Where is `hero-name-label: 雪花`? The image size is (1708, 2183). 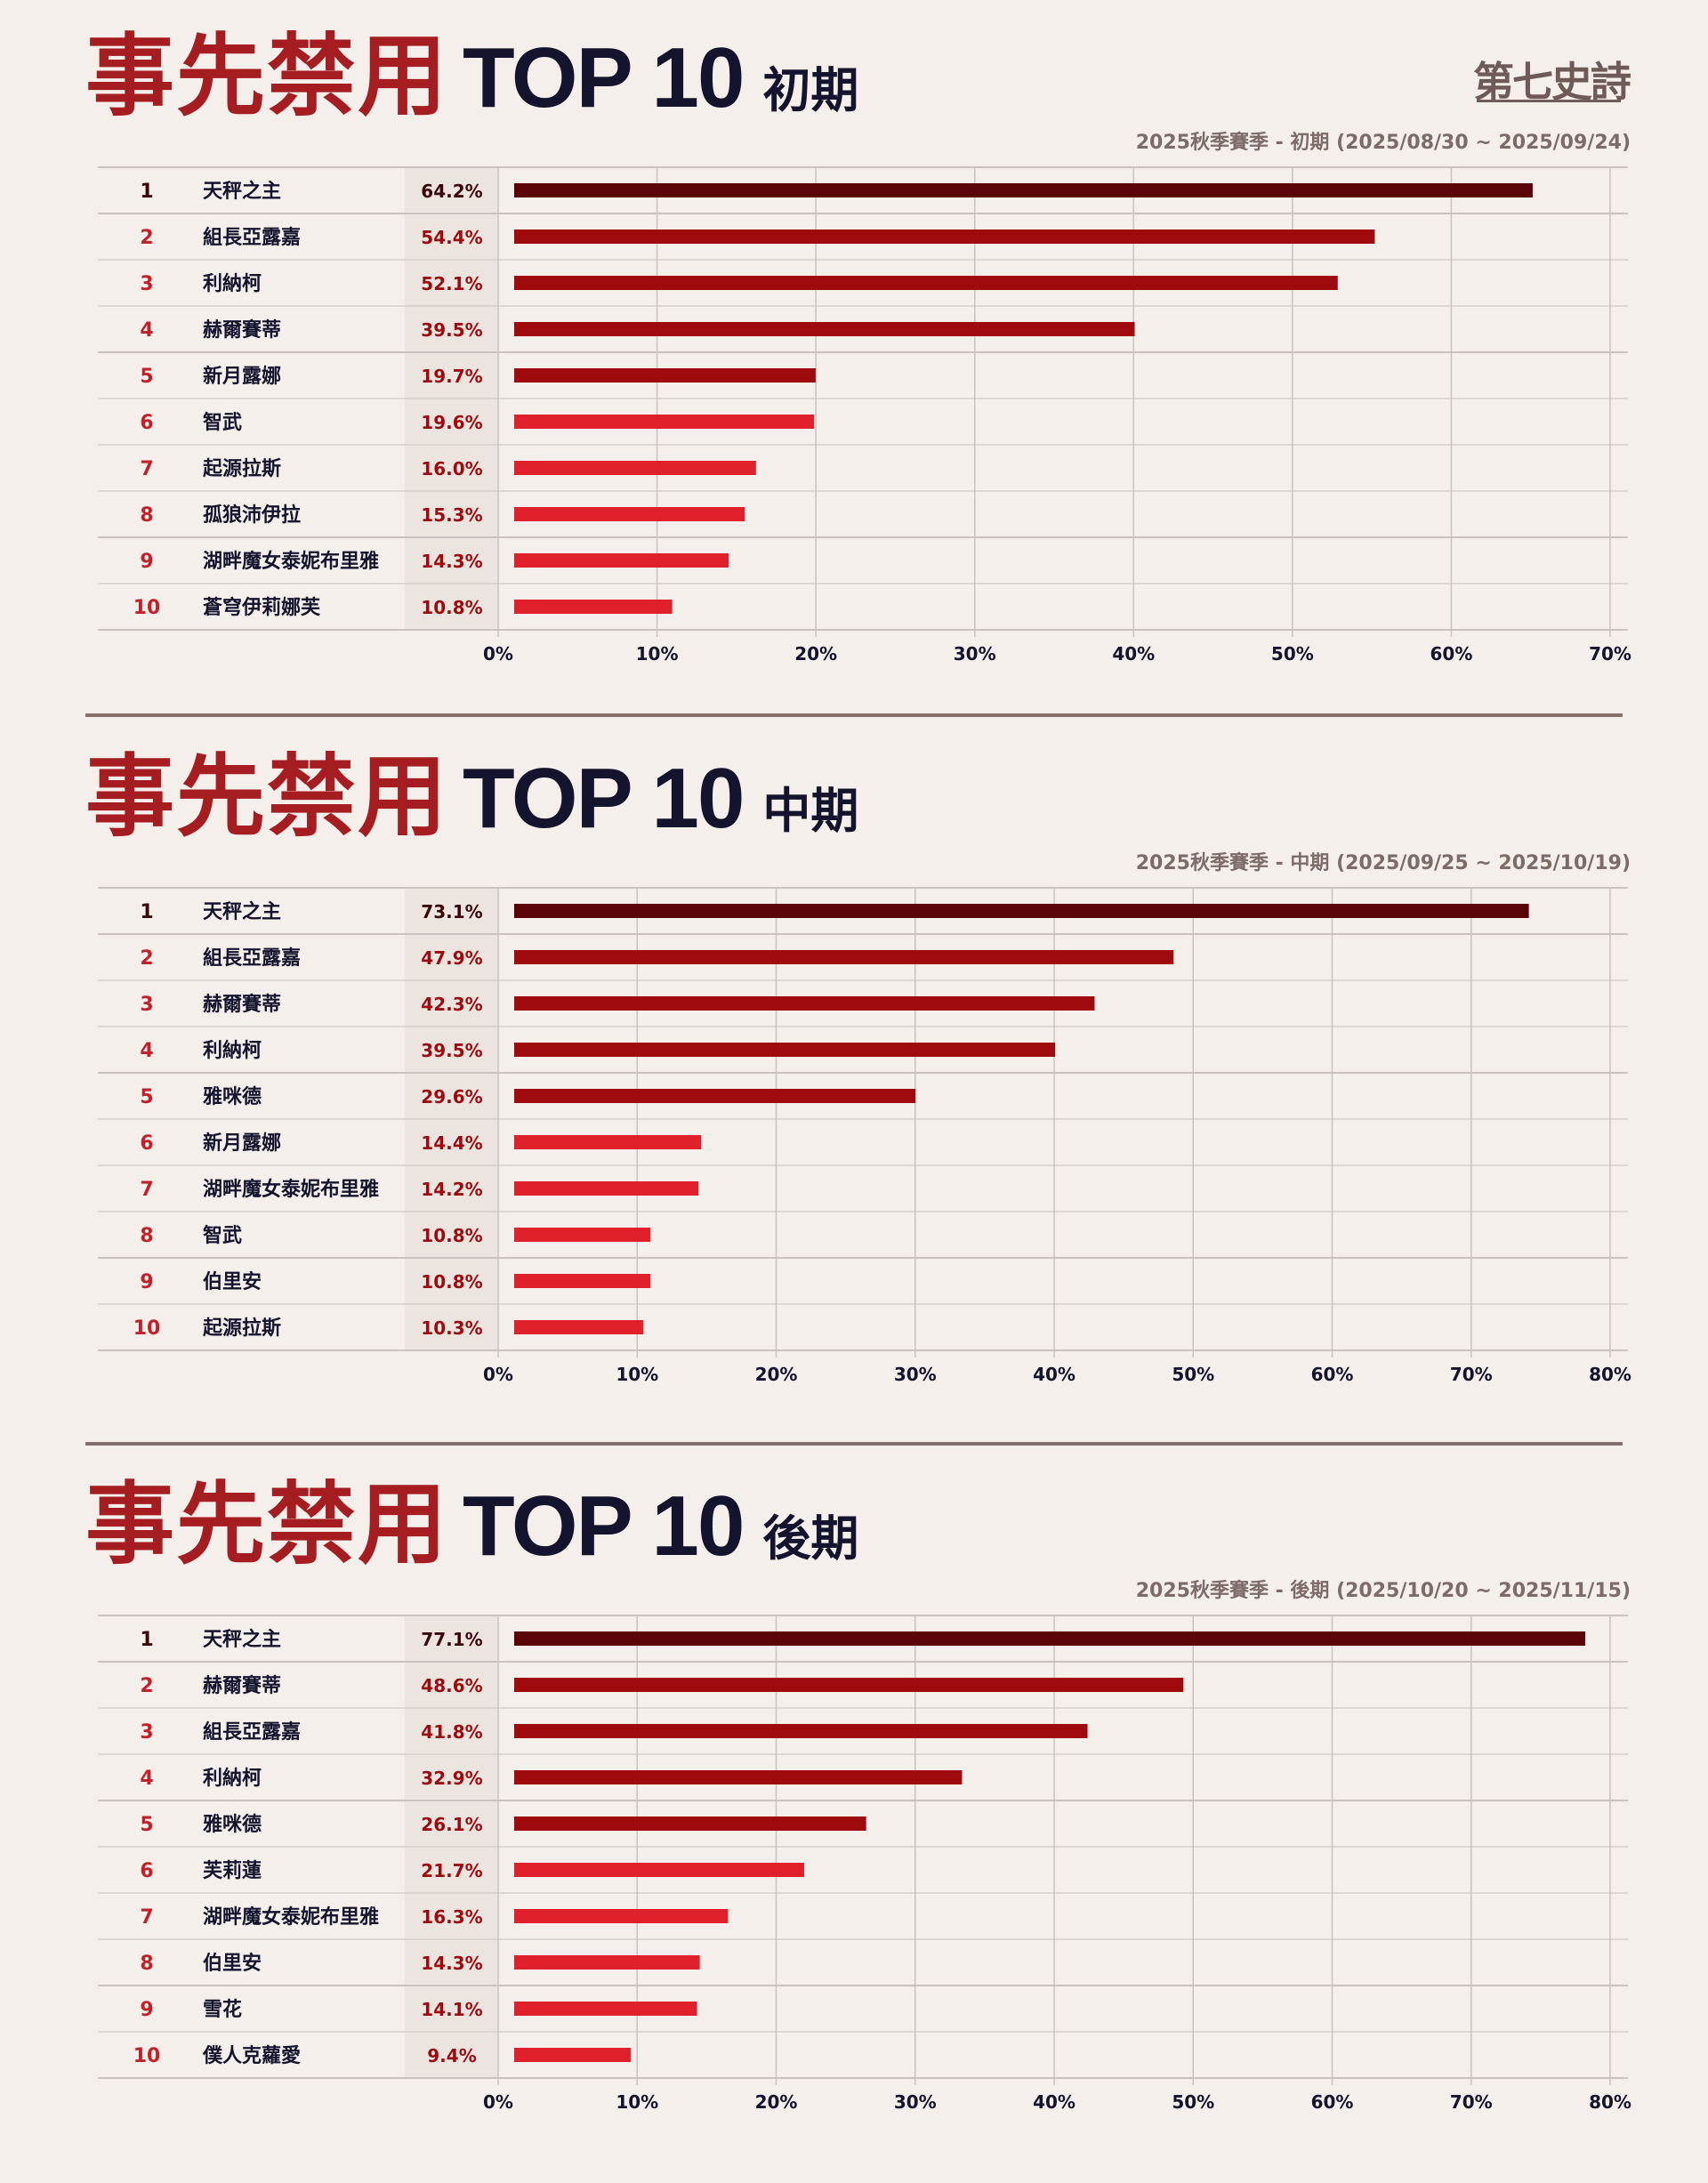
hero-name-label: 雪花 is located at coordinates (222, 2009).